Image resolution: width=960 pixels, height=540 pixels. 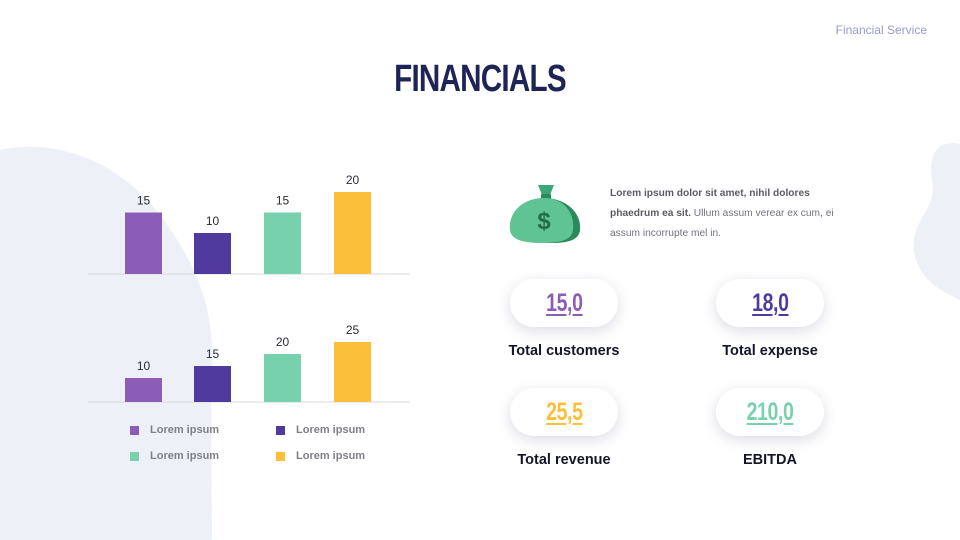 I want to click on legend-item-3: Lorem ipsum, so click(x=174, y=456).